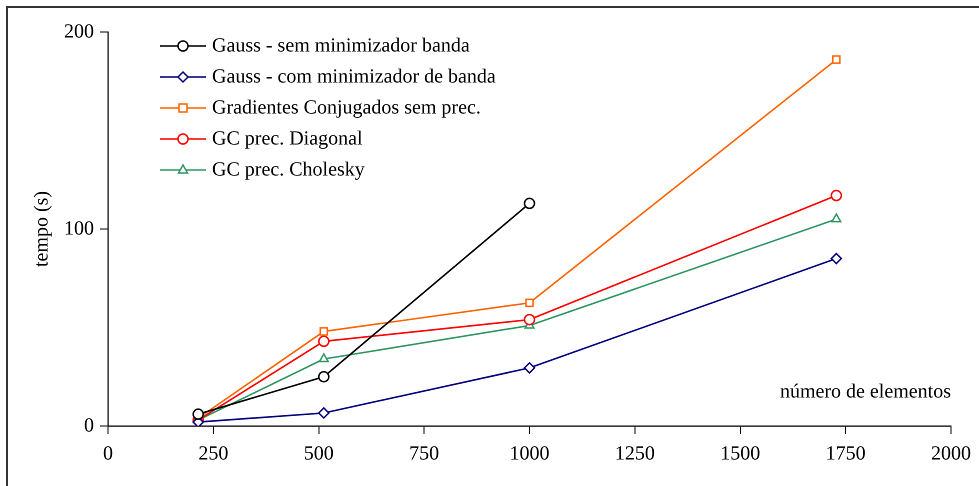 The width and height of the screenshot is (979, 486). What do you see at coordinates (341, 45) in the screenshot?
I see `legend-label: Gauss - sem minimizador banda` at bounding box center [341, 45].